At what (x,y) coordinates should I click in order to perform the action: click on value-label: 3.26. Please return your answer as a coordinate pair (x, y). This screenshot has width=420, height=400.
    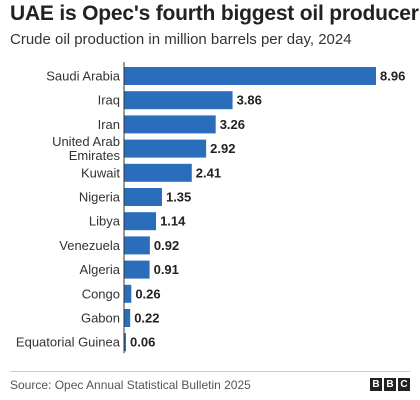
    Looking at the image, I should click on (232, 124).